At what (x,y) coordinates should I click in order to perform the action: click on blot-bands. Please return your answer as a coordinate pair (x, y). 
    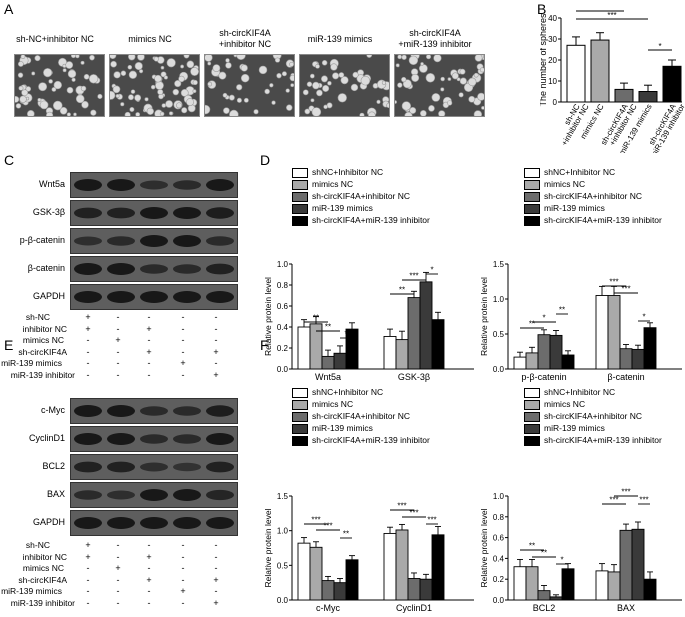
    Looking at the image, I should click on (154, 241).